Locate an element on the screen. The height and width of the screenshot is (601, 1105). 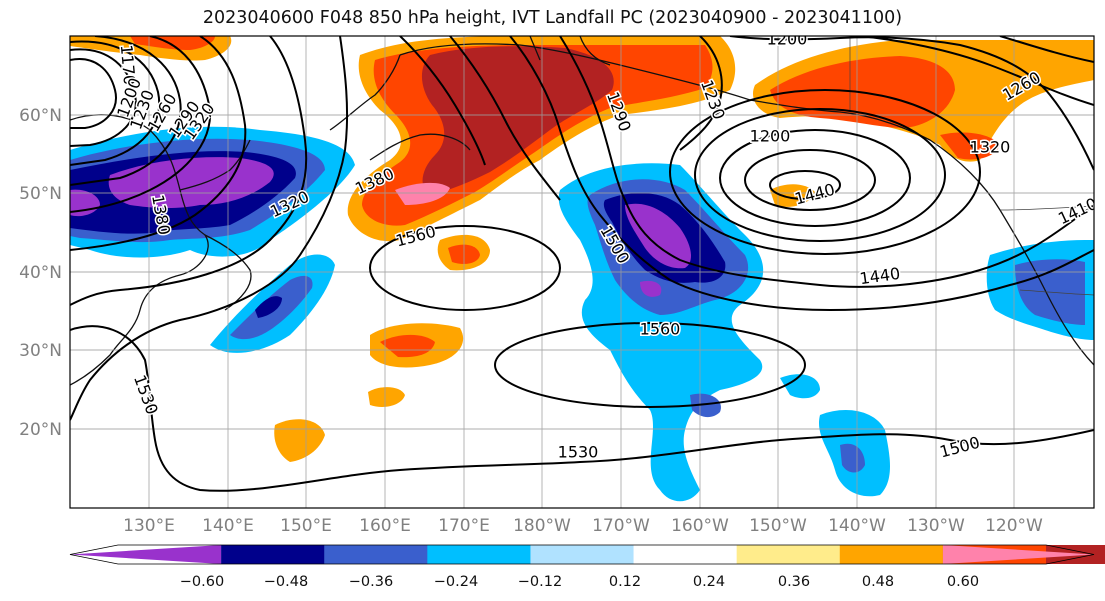
lon-label: 130°E is located at coordinates (149, 526).